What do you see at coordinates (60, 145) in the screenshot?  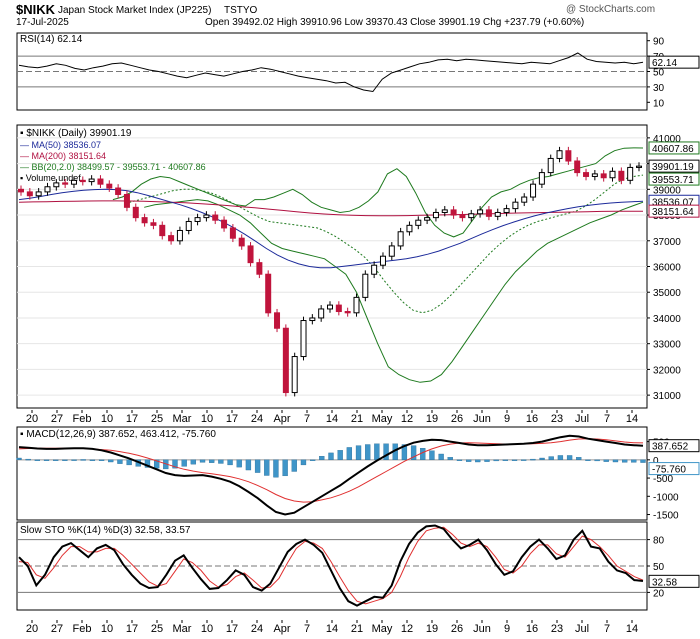 I see `legend-ma50: — MA(50) 38536.07` at bounding box center [60, 145].